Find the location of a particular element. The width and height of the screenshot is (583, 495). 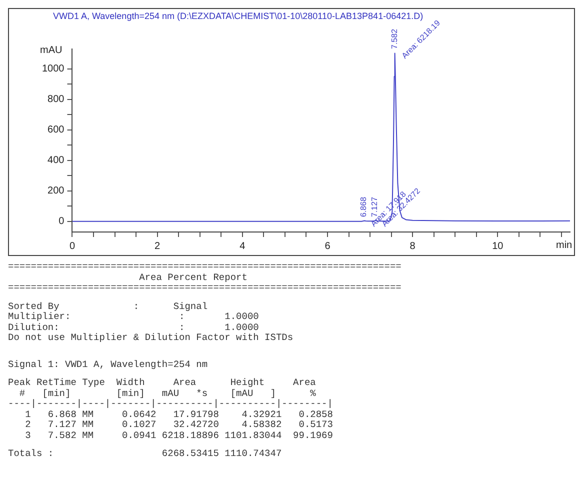

annotation: 7.582 is located at coordinates (394, 39).